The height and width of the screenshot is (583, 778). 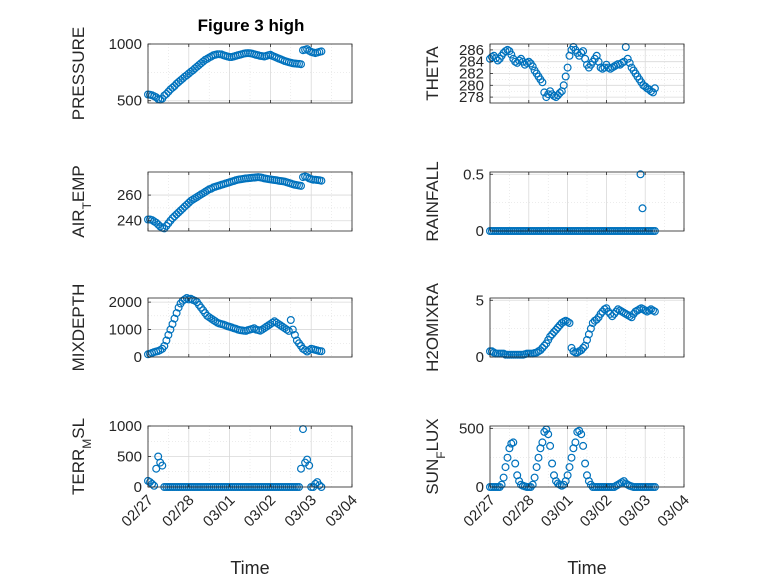 What do you see at coordinates (432, 201) in the screenshot?
I see `y-axis-label-main: RAINFALL` at bounding box center [432, 201].